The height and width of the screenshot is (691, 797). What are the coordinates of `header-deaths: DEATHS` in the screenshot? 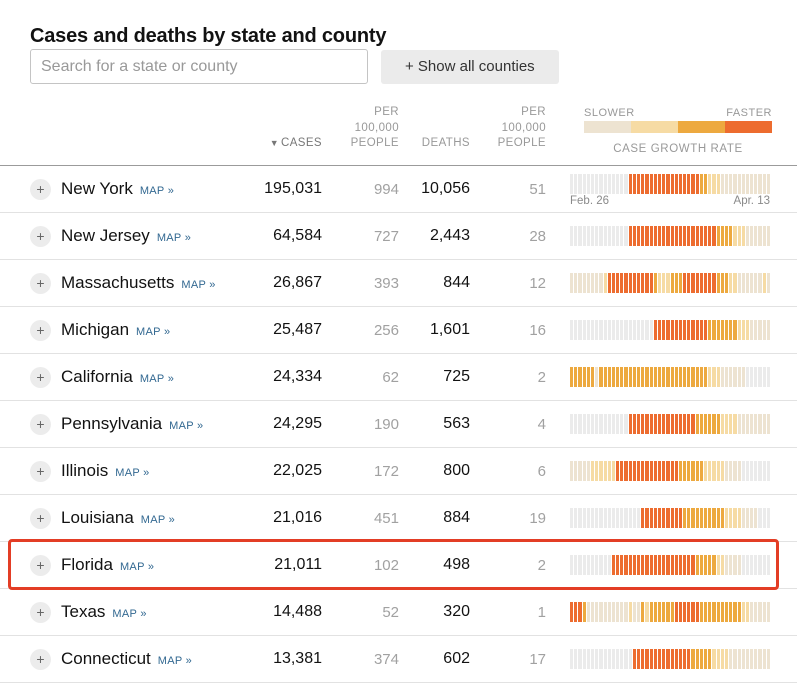 It's located at (445, 143).